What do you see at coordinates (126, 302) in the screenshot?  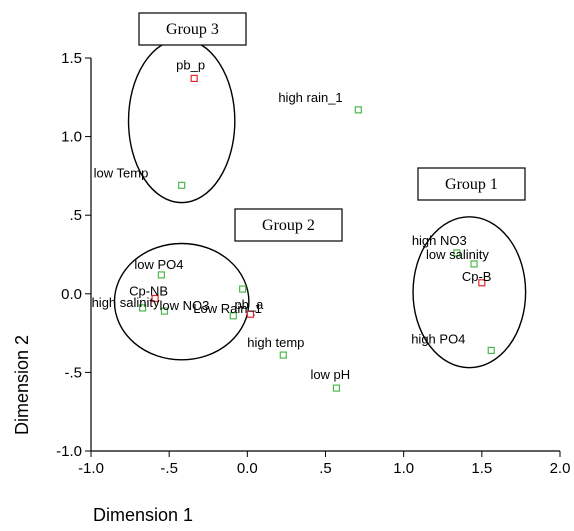 I see `point-label: high salinity` at bounding box center [126, 302].